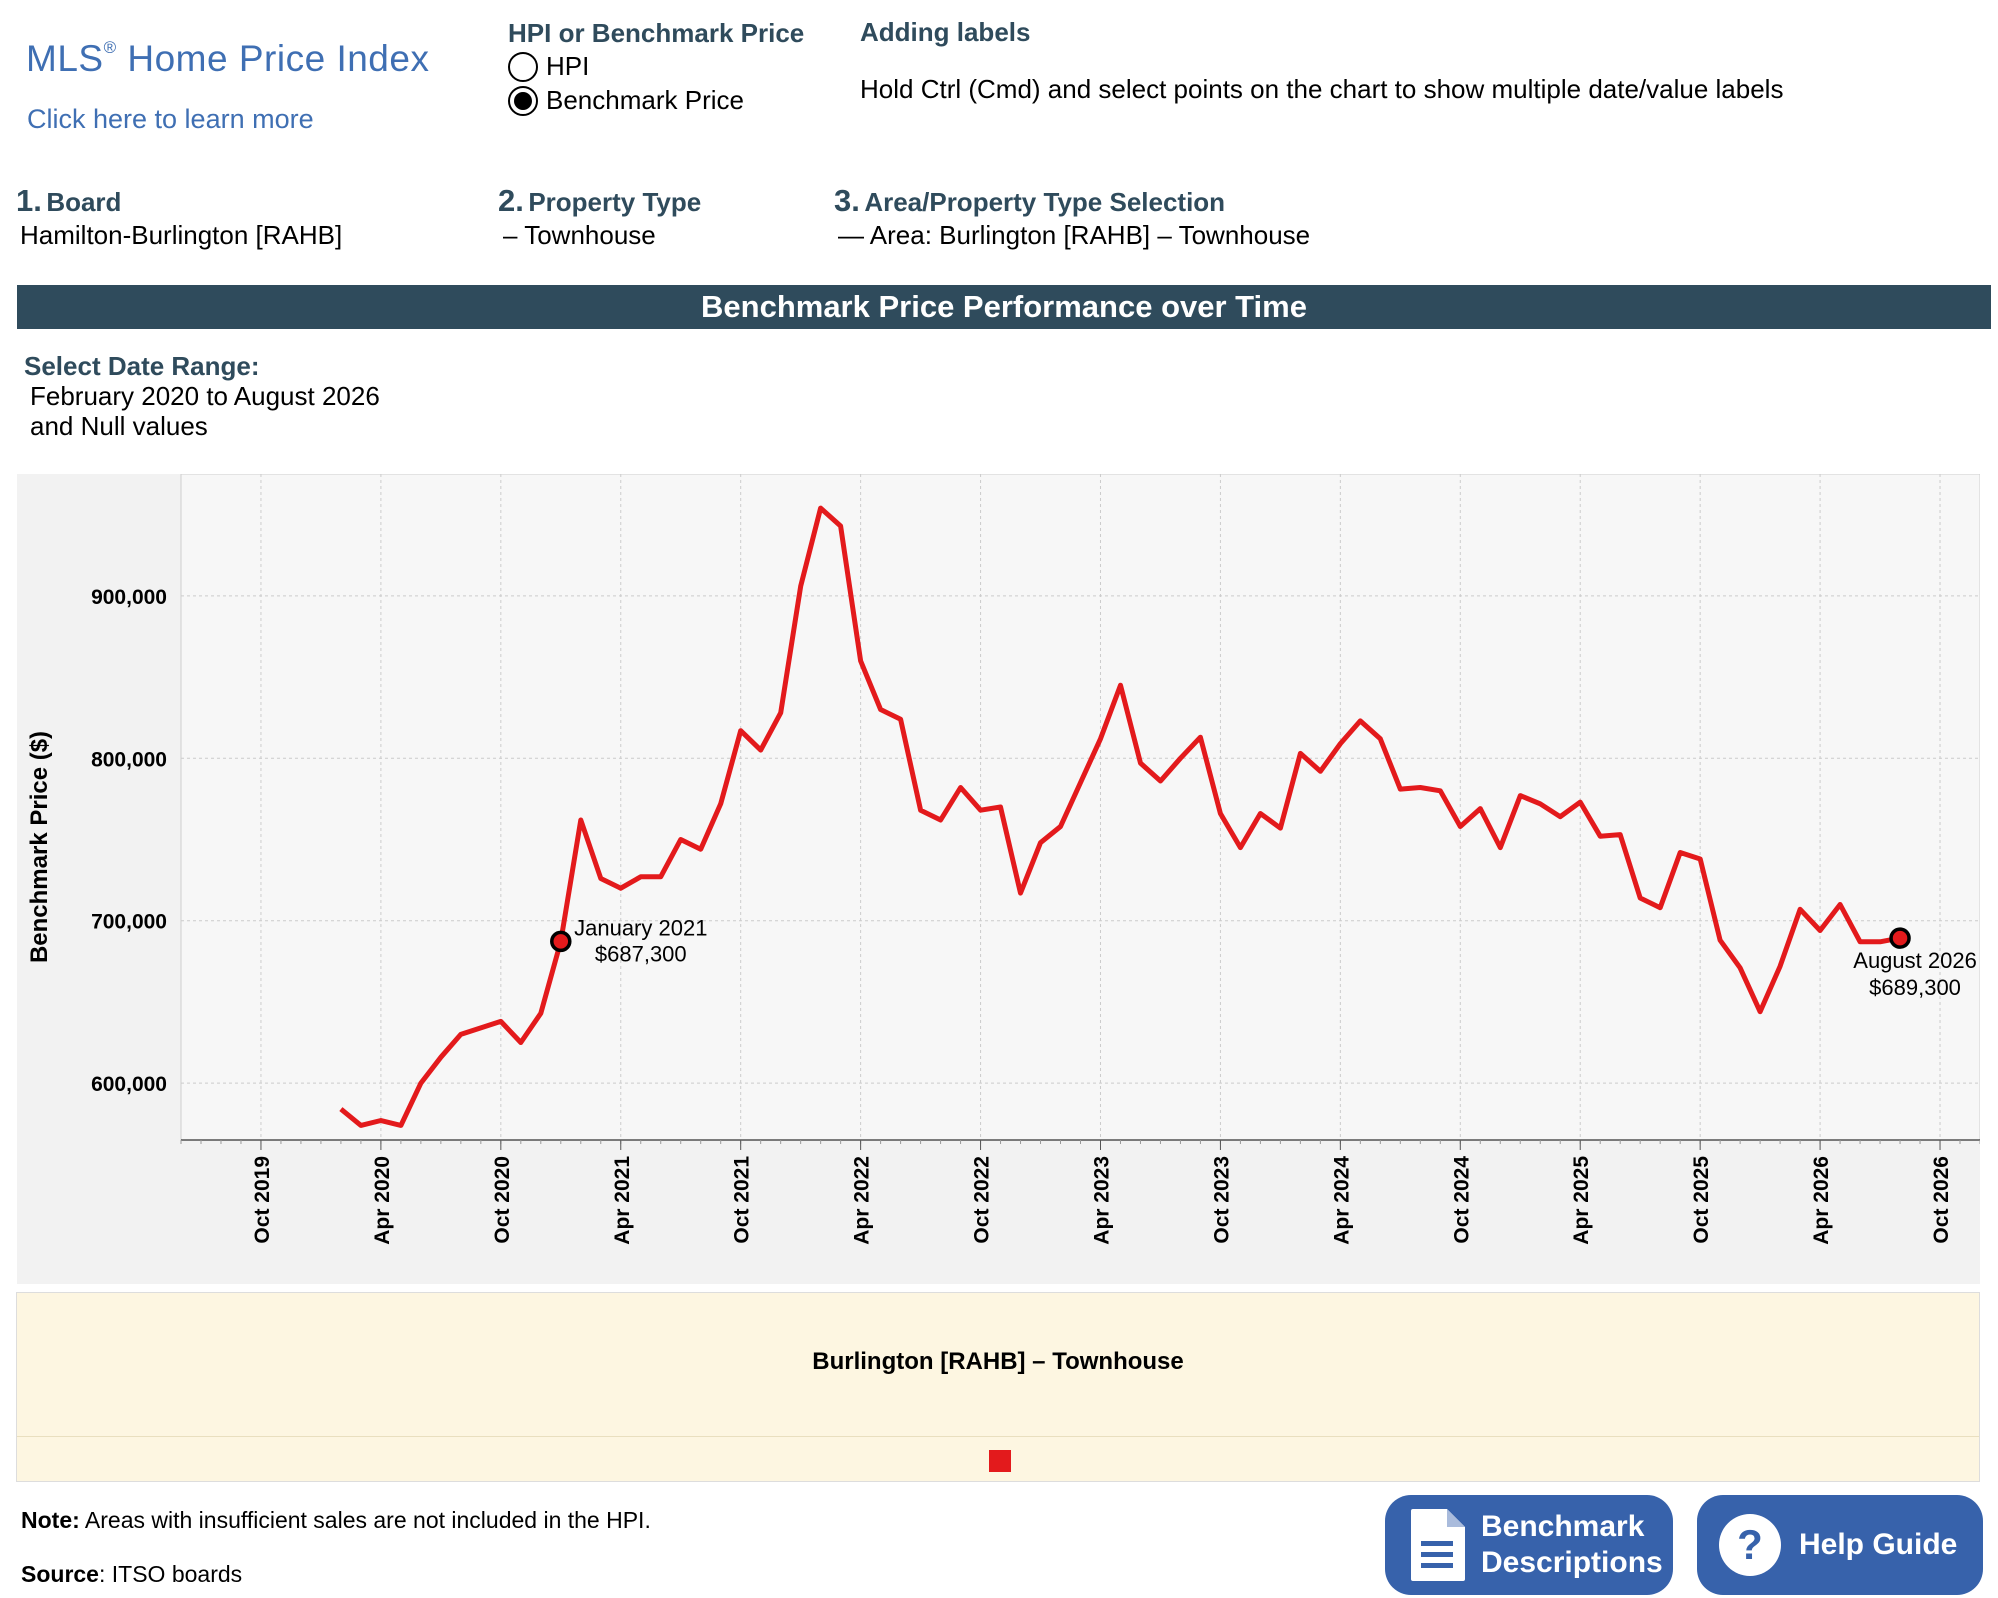 This screenshot has height=1598, width=1998. I want to click on hpi-radio-option: HPI, so click(548, 66).